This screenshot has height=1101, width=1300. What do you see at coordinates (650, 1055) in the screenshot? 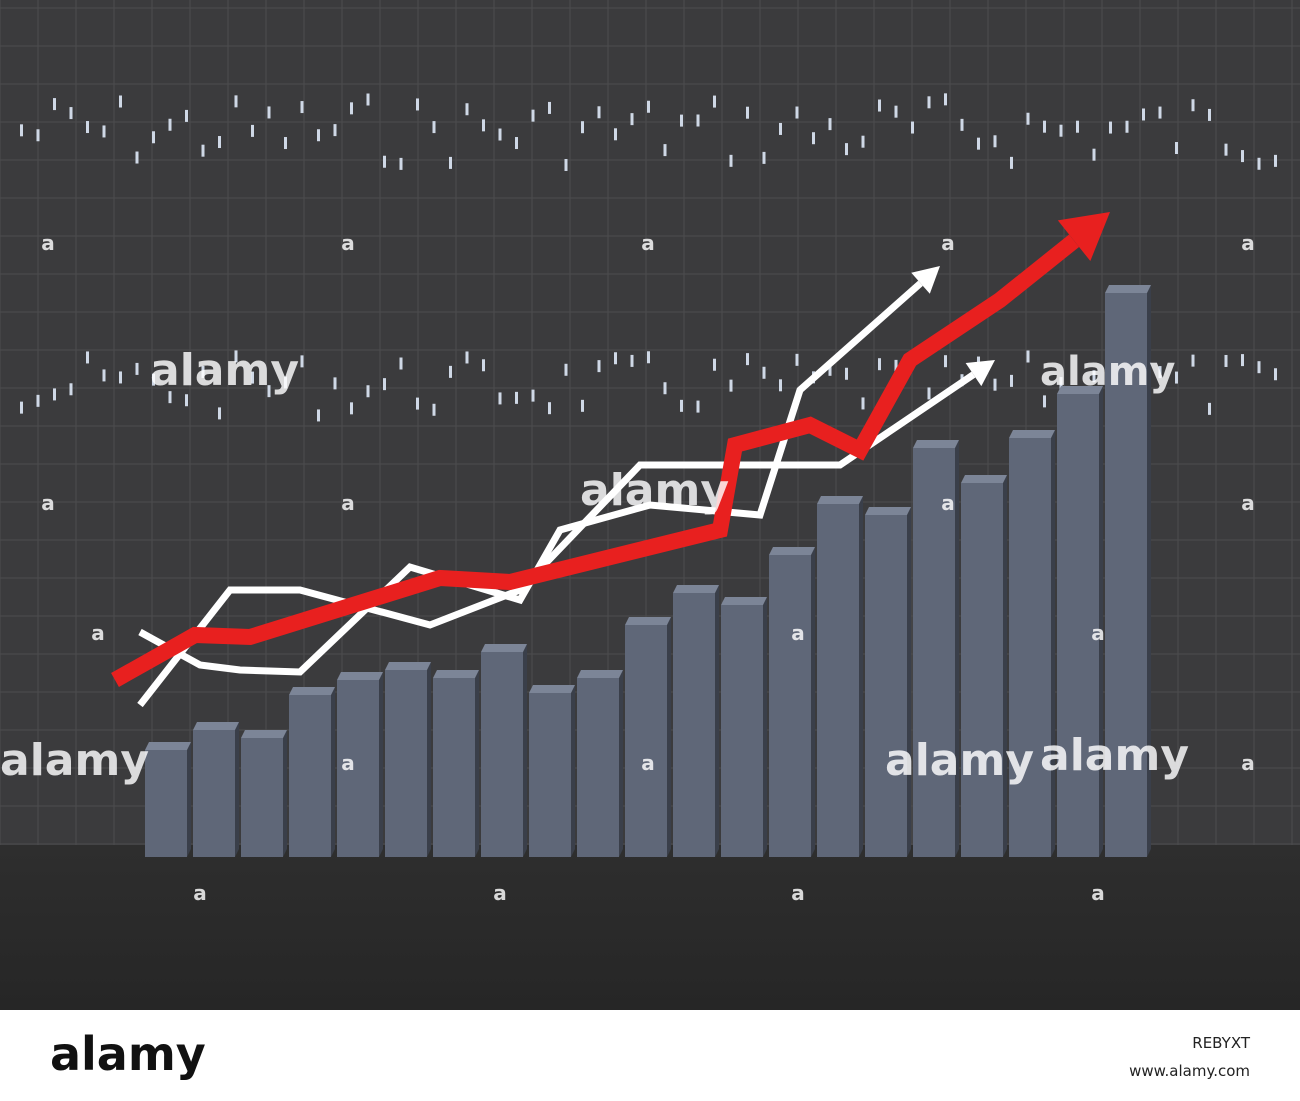
I see `footer` at bounding box center [650, 1055].